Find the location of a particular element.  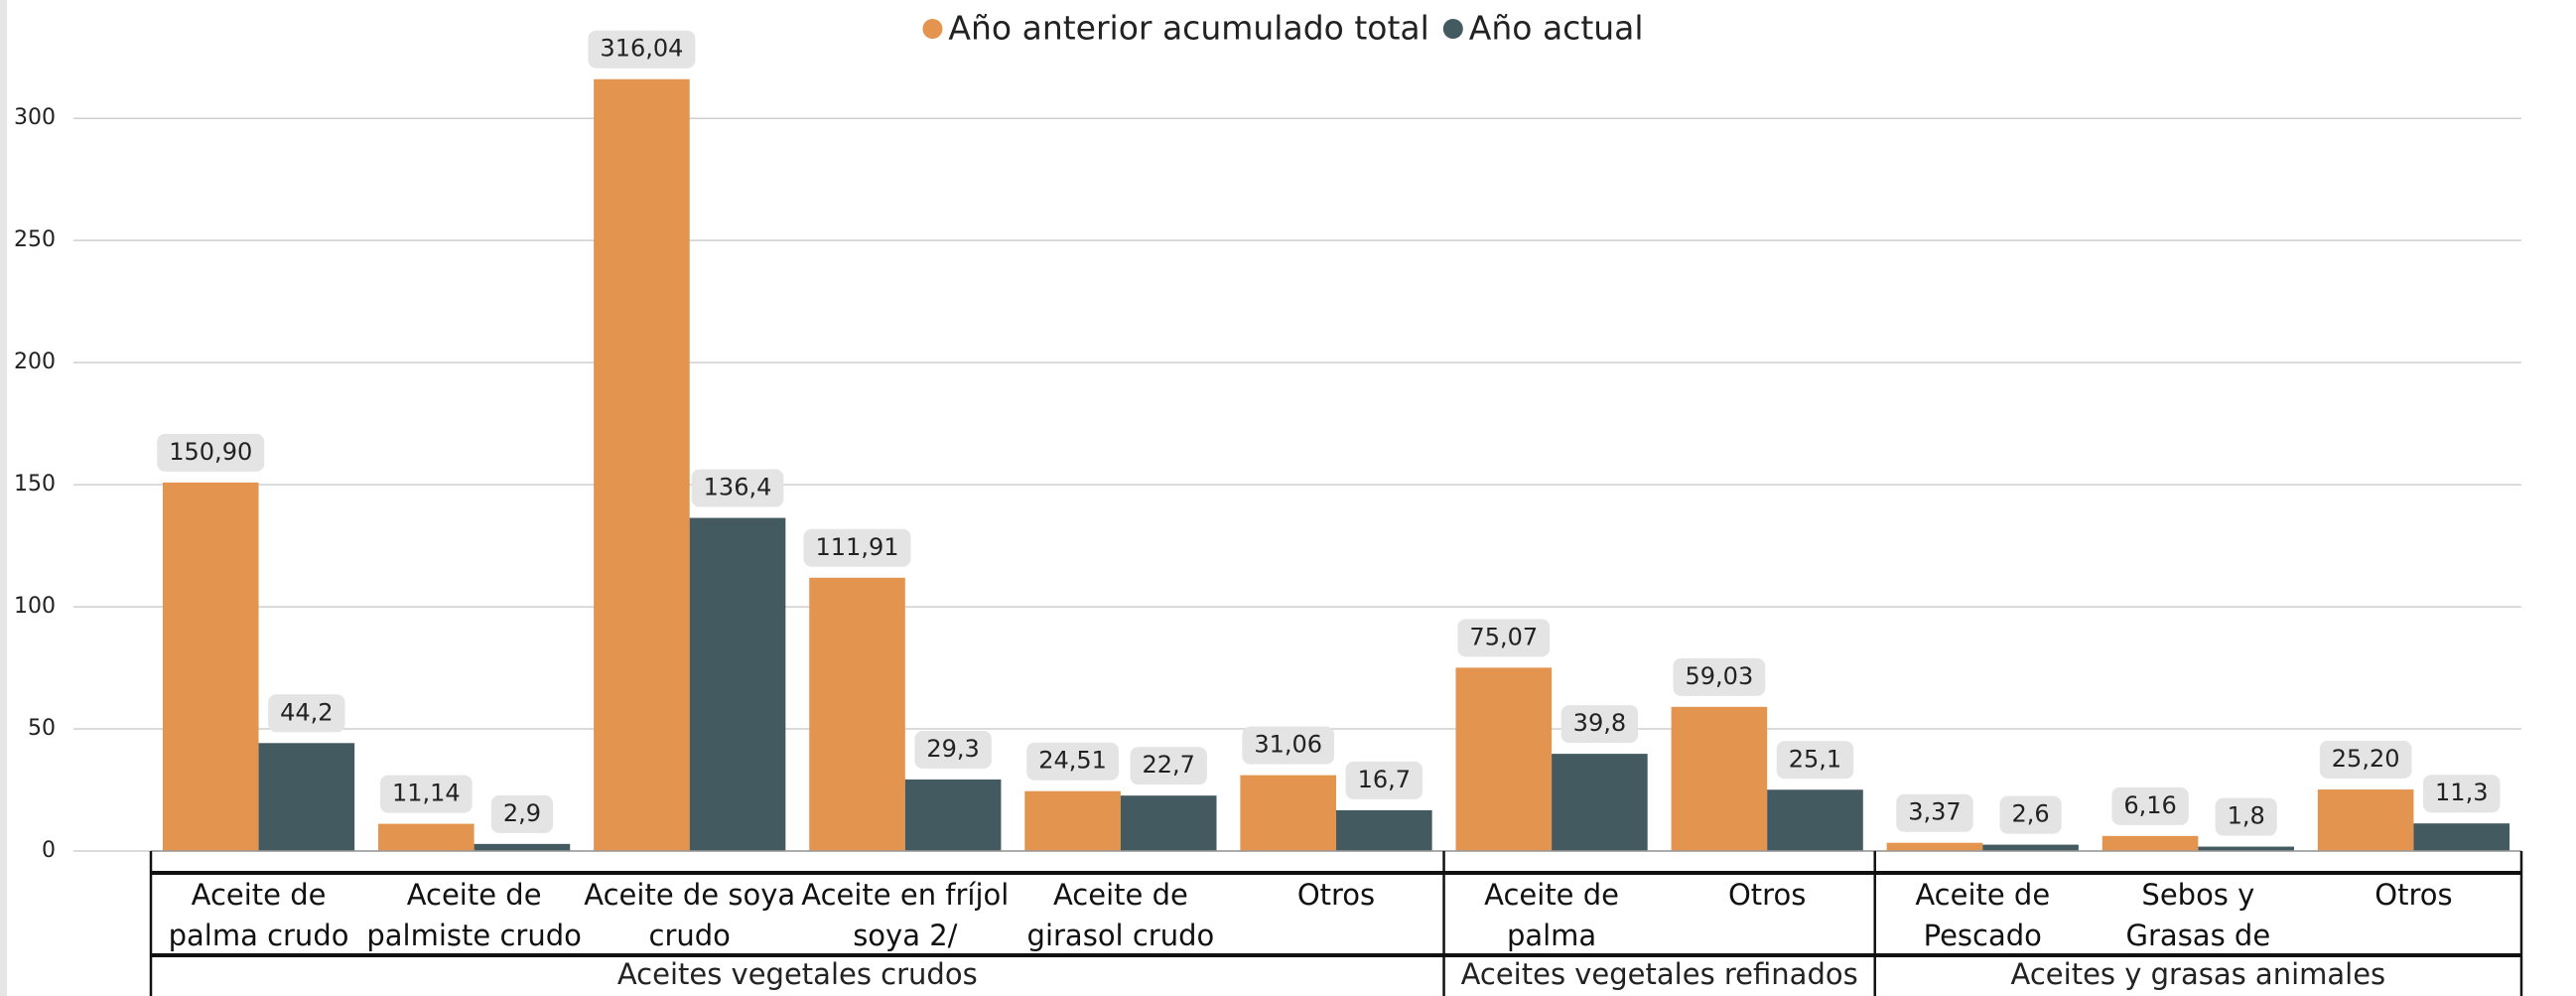

value-label-text: 25,1 is located at coordinates (1815, 759).